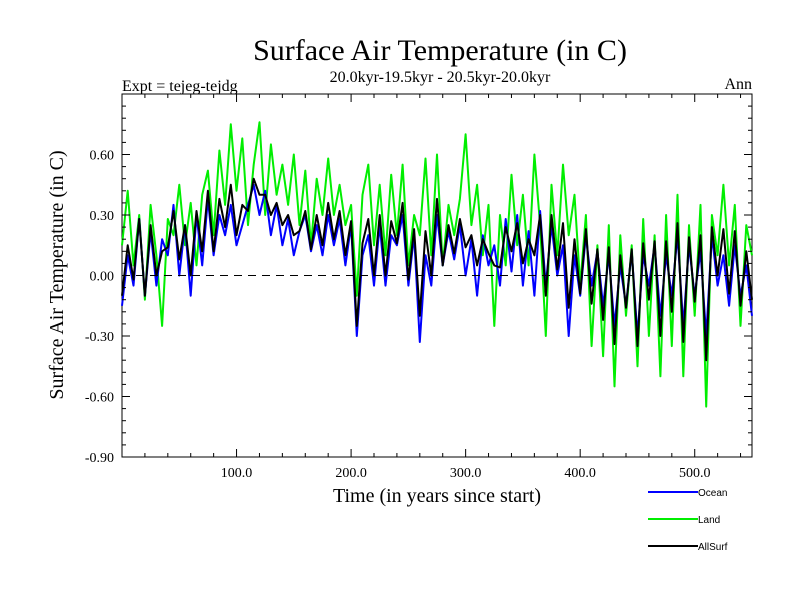 The image size is (800, 600). I want to click on y-tick-label: 0.30, so click(102, 216).